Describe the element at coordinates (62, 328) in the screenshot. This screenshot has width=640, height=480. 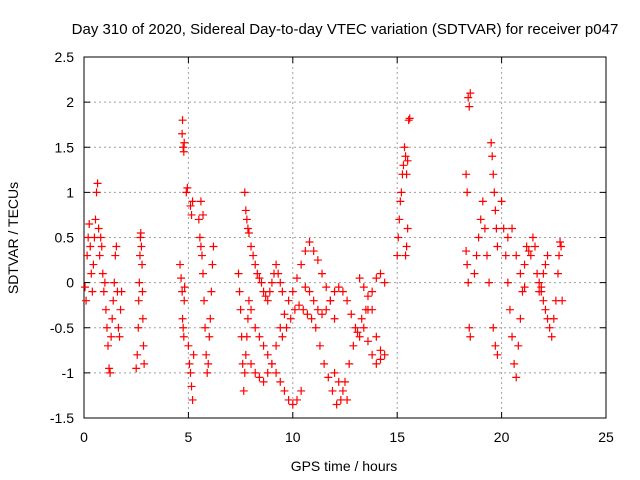
I see `y-tick-label: -0.5` at that location.